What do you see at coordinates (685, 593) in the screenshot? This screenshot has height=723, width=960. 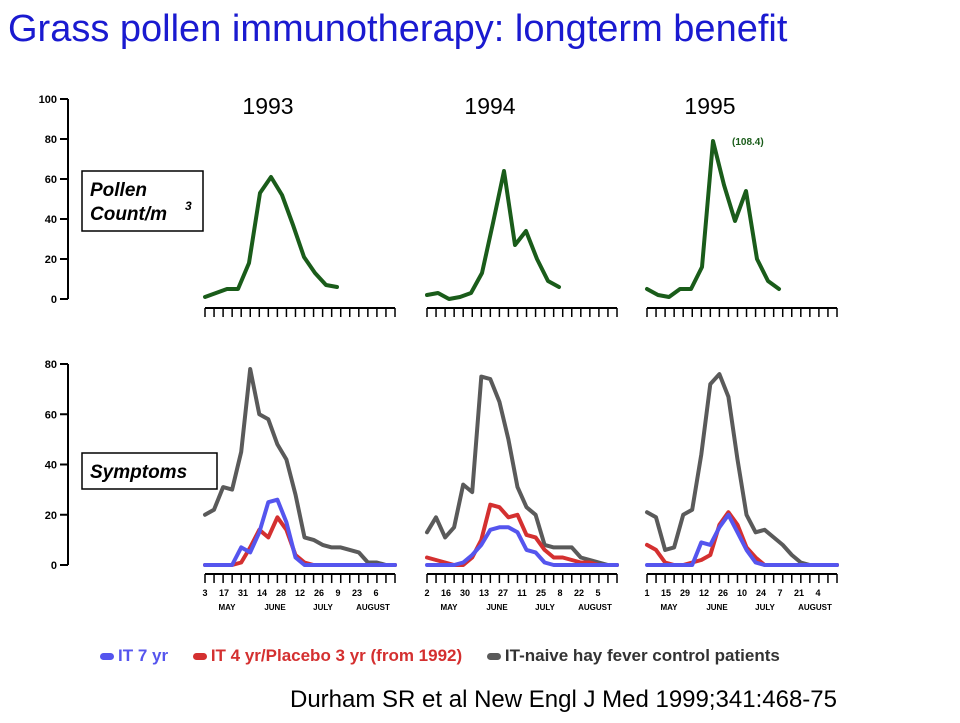 I see `symptoms-x-tick-label: 29` at bounding box center [685, 593].